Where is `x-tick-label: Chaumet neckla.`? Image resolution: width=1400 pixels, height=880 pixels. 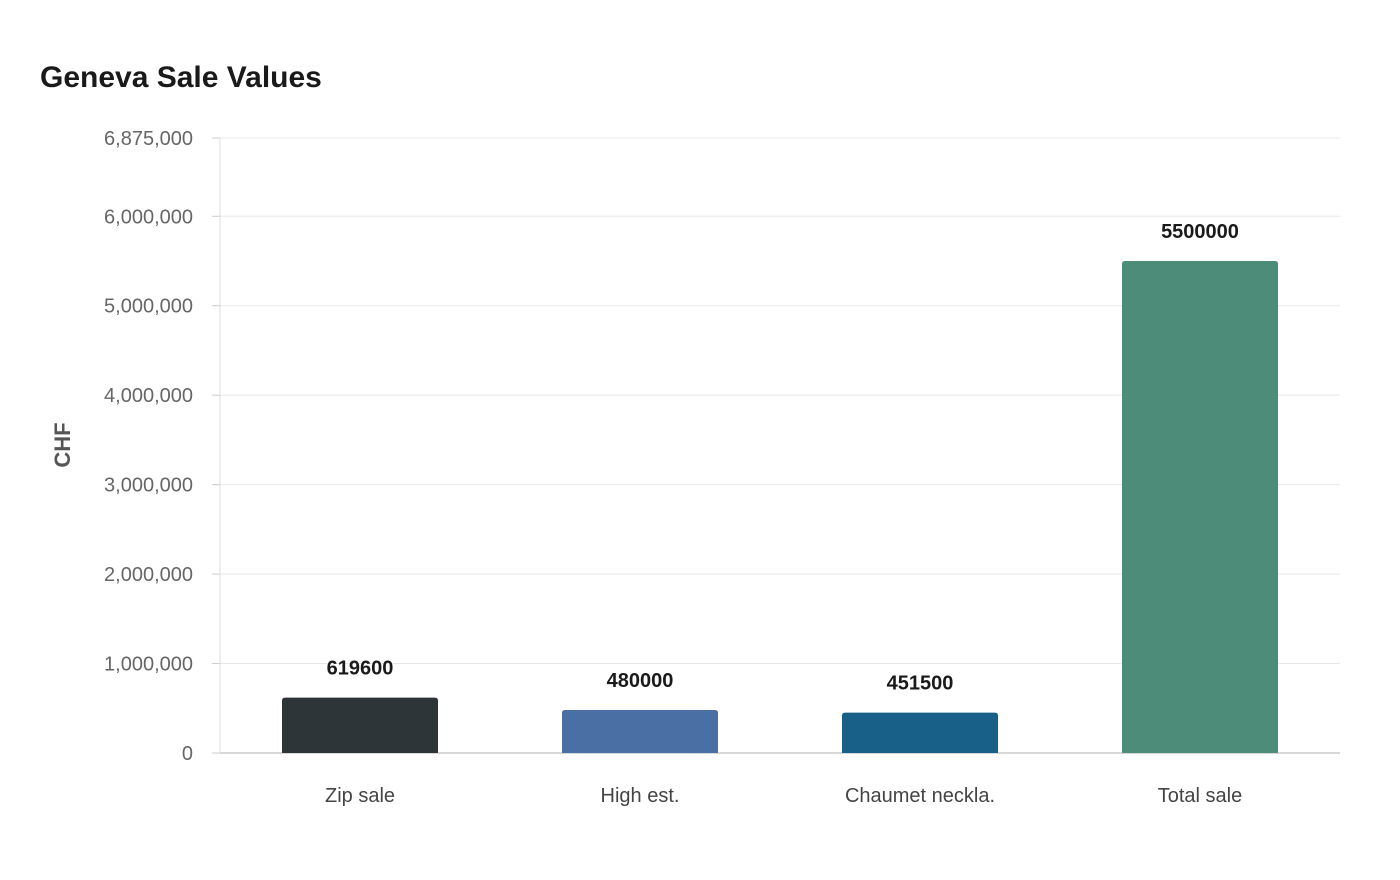 x-tick-label: Chaumet neckla. is located at coordinates (920, 796).